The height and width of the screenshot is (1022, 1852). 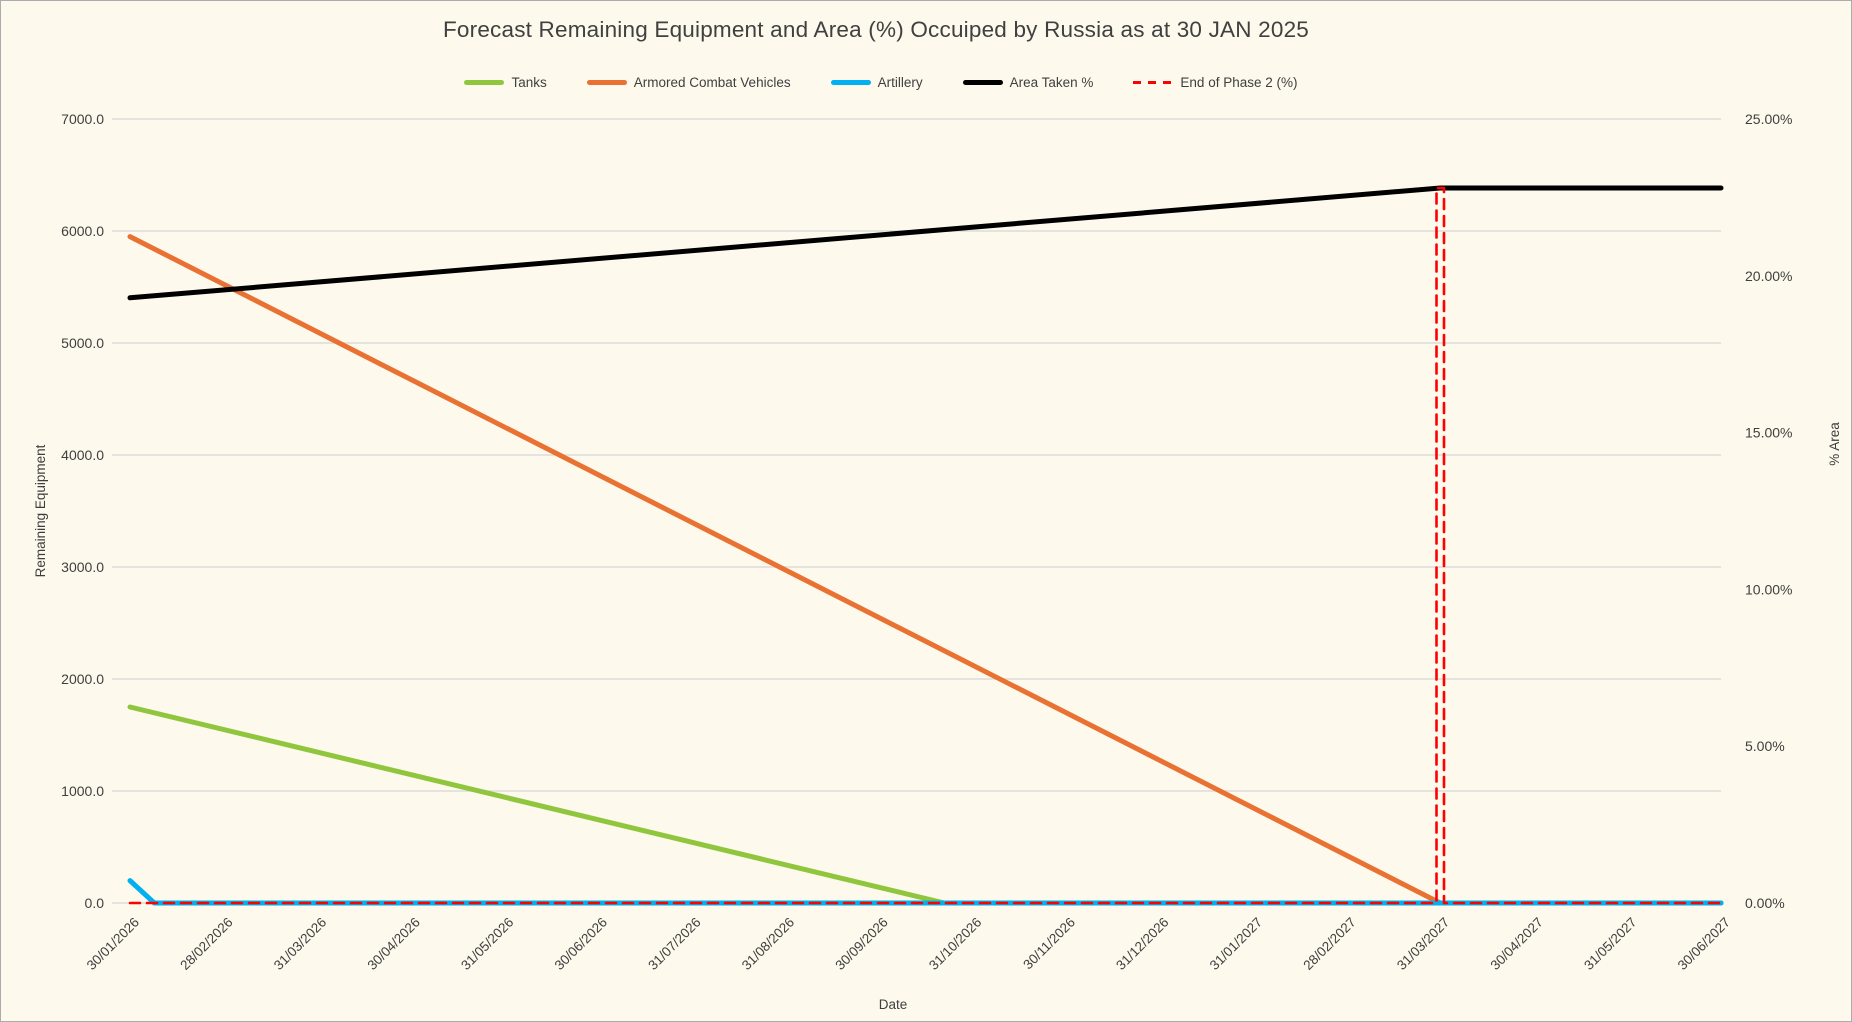 I want to click on x-tick-label: 30/09/2026, so click(x=861, y=944).